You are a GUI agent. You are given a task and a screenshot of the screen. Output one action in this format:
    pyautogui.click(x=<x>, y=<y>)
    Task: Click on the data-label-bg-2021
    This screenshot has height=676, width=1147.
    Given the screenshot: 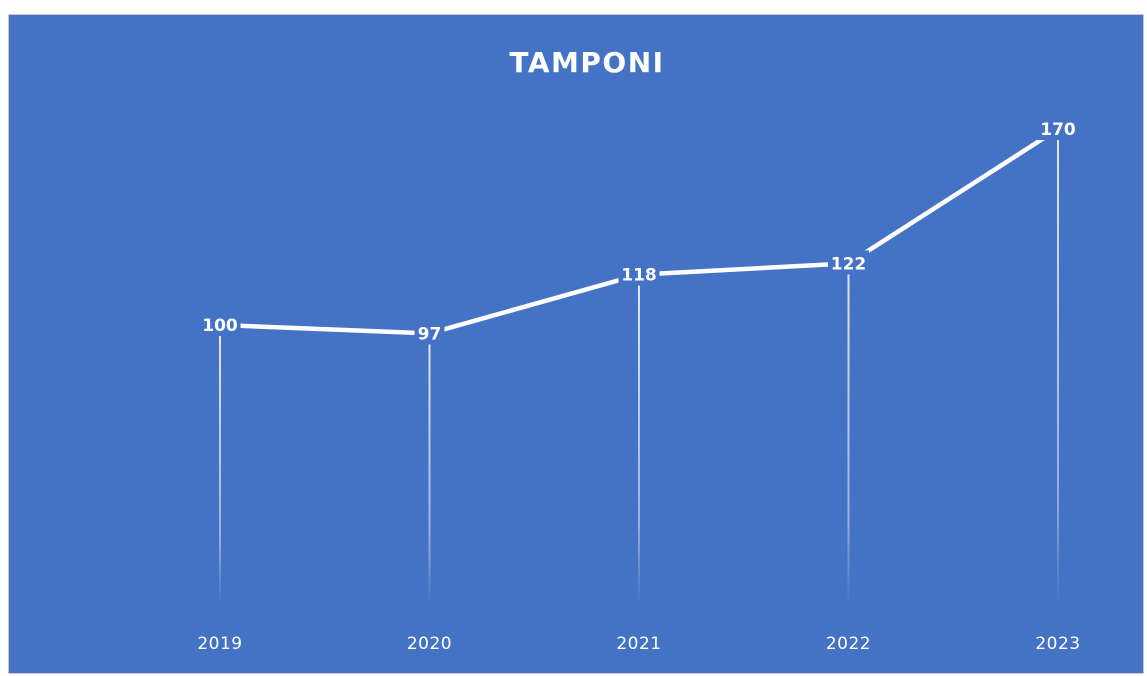 What is the action you would take?
    pyautogui.click(x=639, y=273)
    